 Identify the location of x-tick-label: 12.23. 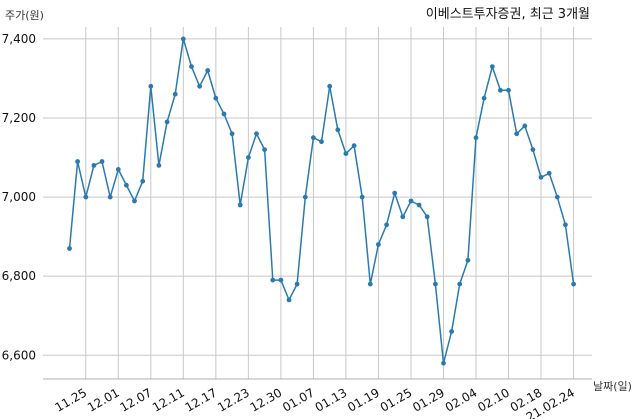
(233, 399).